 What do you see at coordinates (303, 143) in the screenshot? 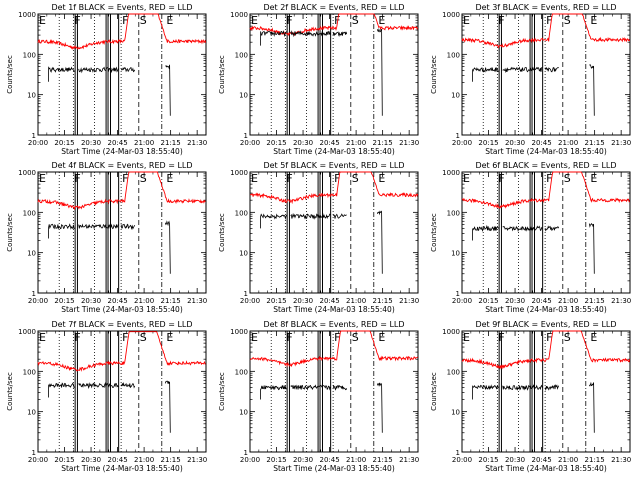
I see `x-tick-label: 20:30` at bounding box center [303, 143].